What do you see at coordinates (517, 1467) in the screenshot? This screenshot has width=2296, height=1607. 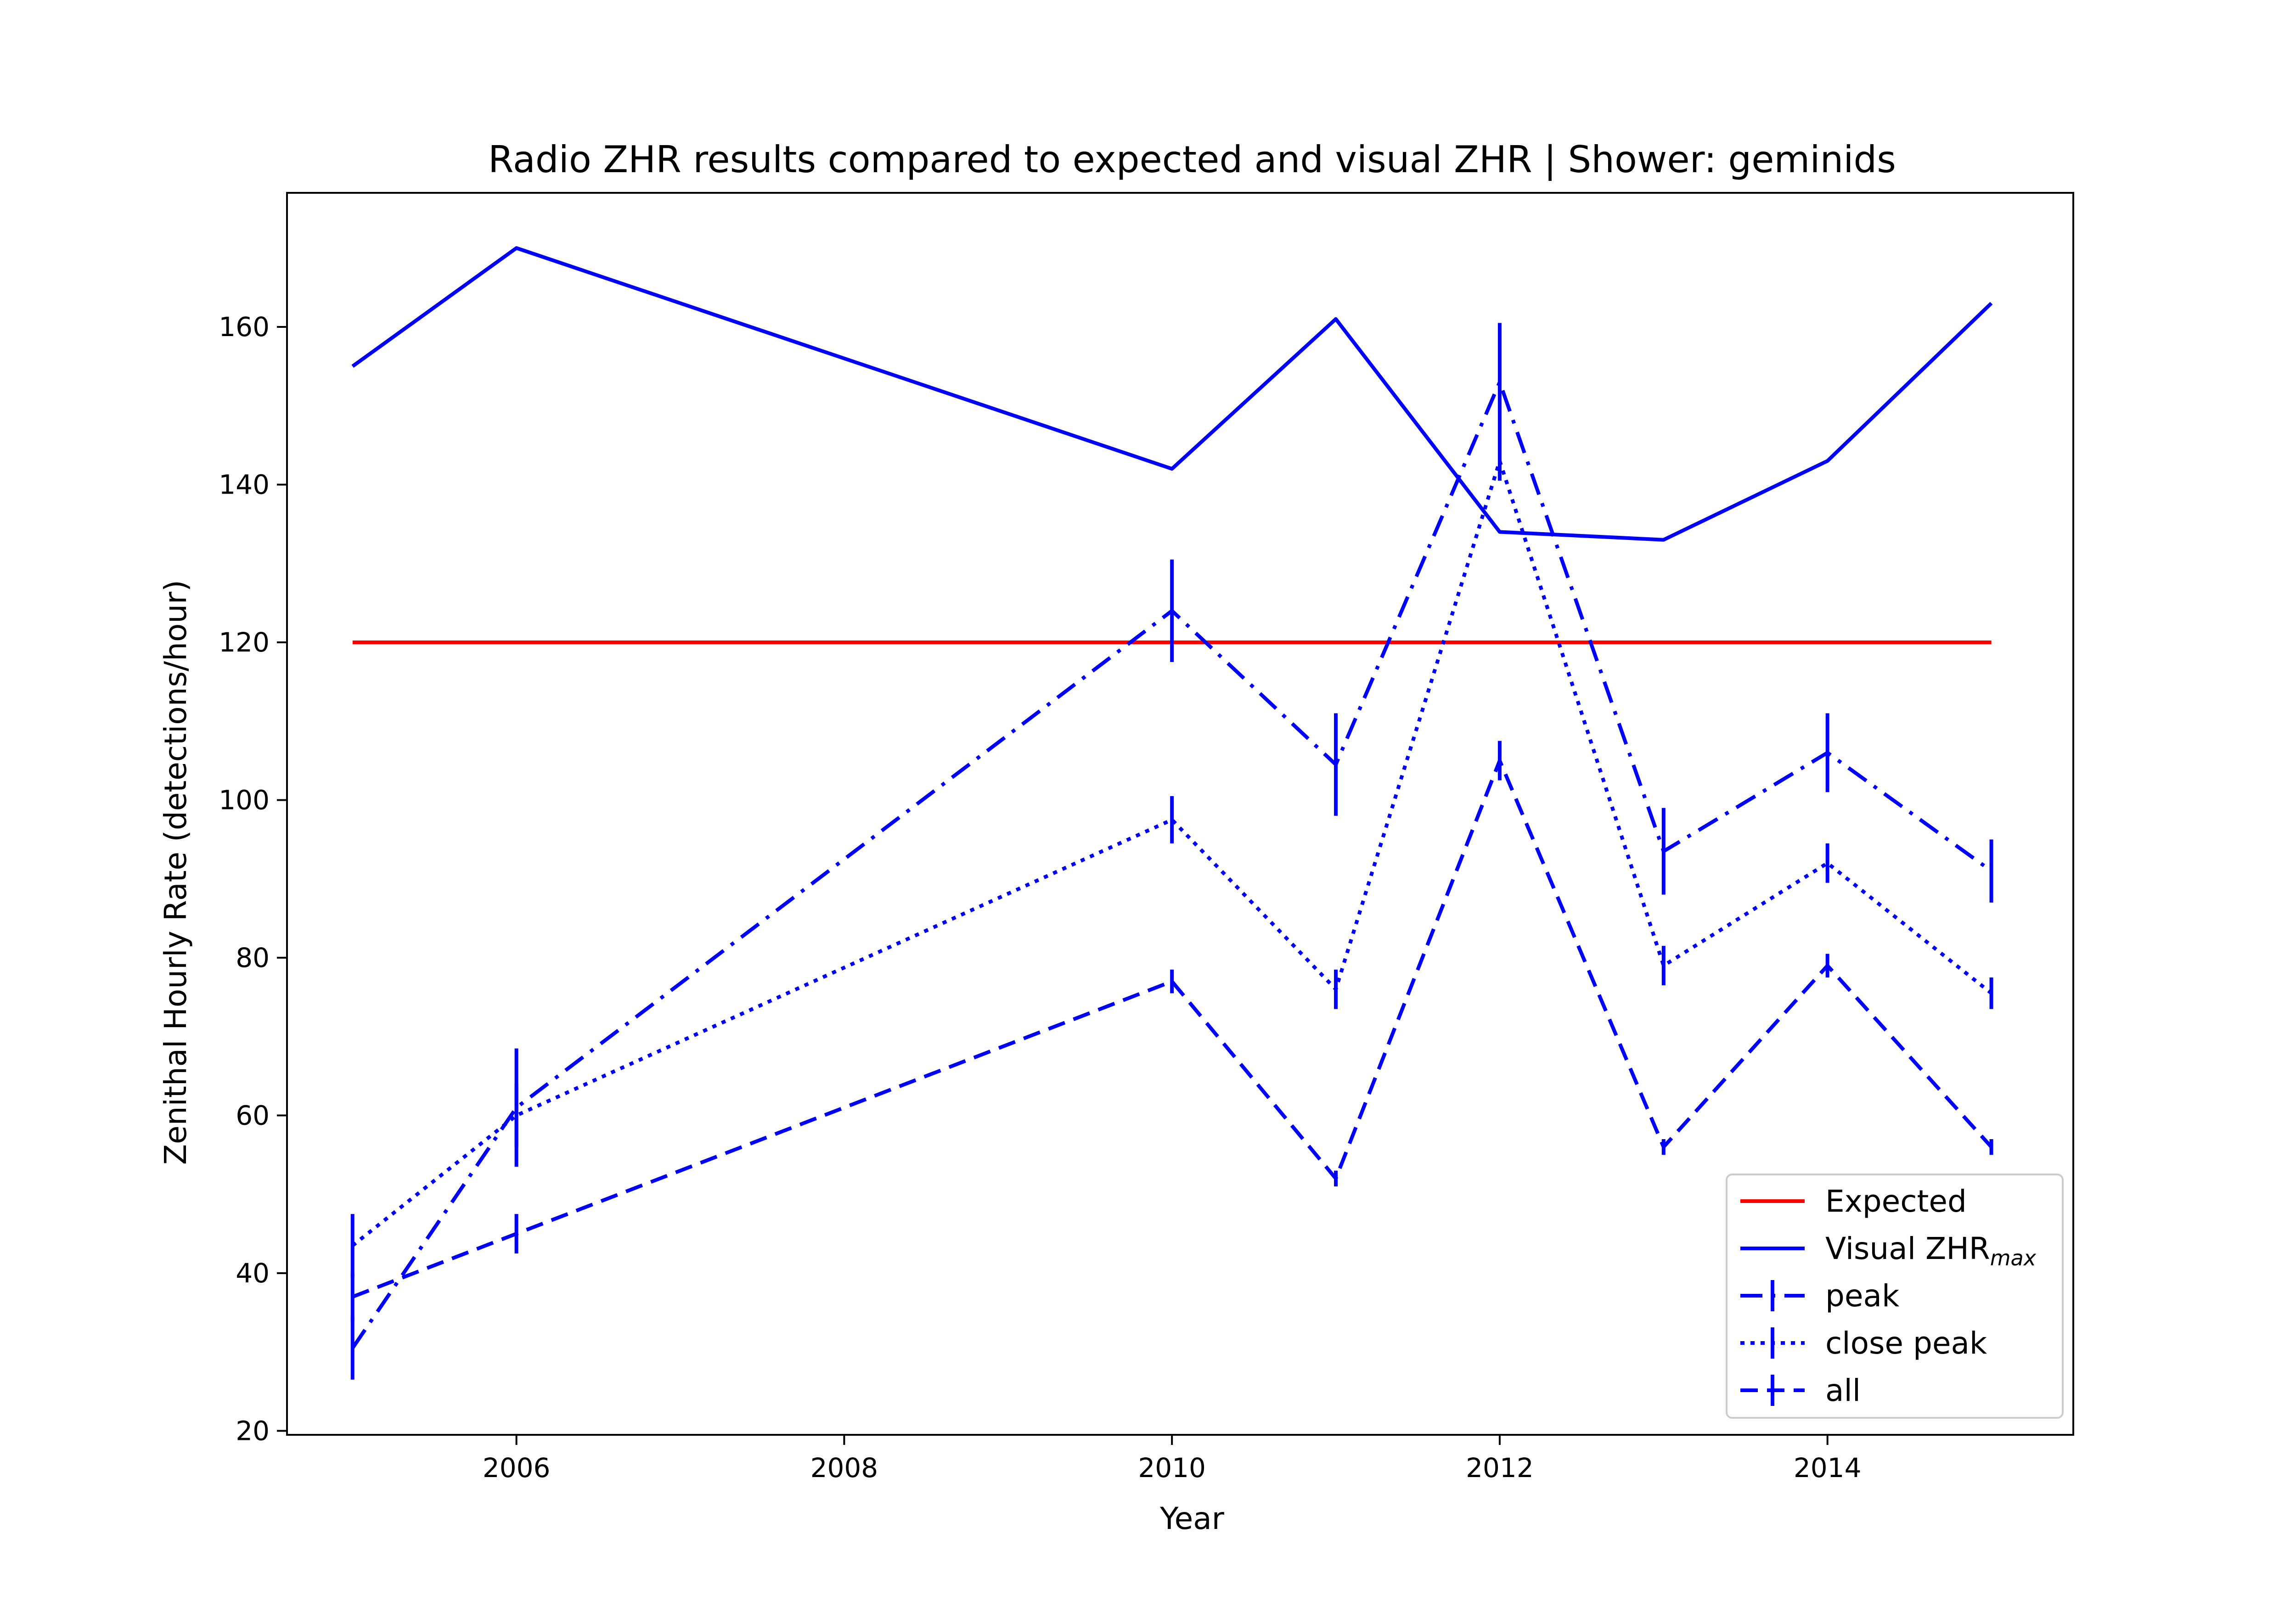 I see `x-tick-label-0: 2006` at bounding box center [517, 1467].